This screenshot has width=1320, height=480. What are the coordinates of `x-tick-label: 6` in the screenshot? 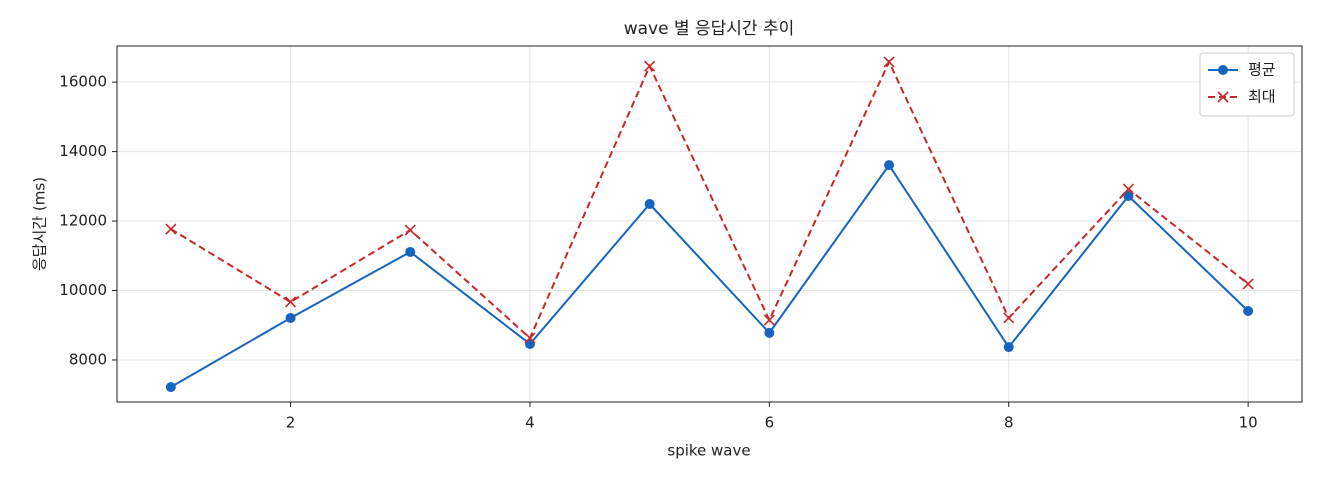 It's located at (770, 423).